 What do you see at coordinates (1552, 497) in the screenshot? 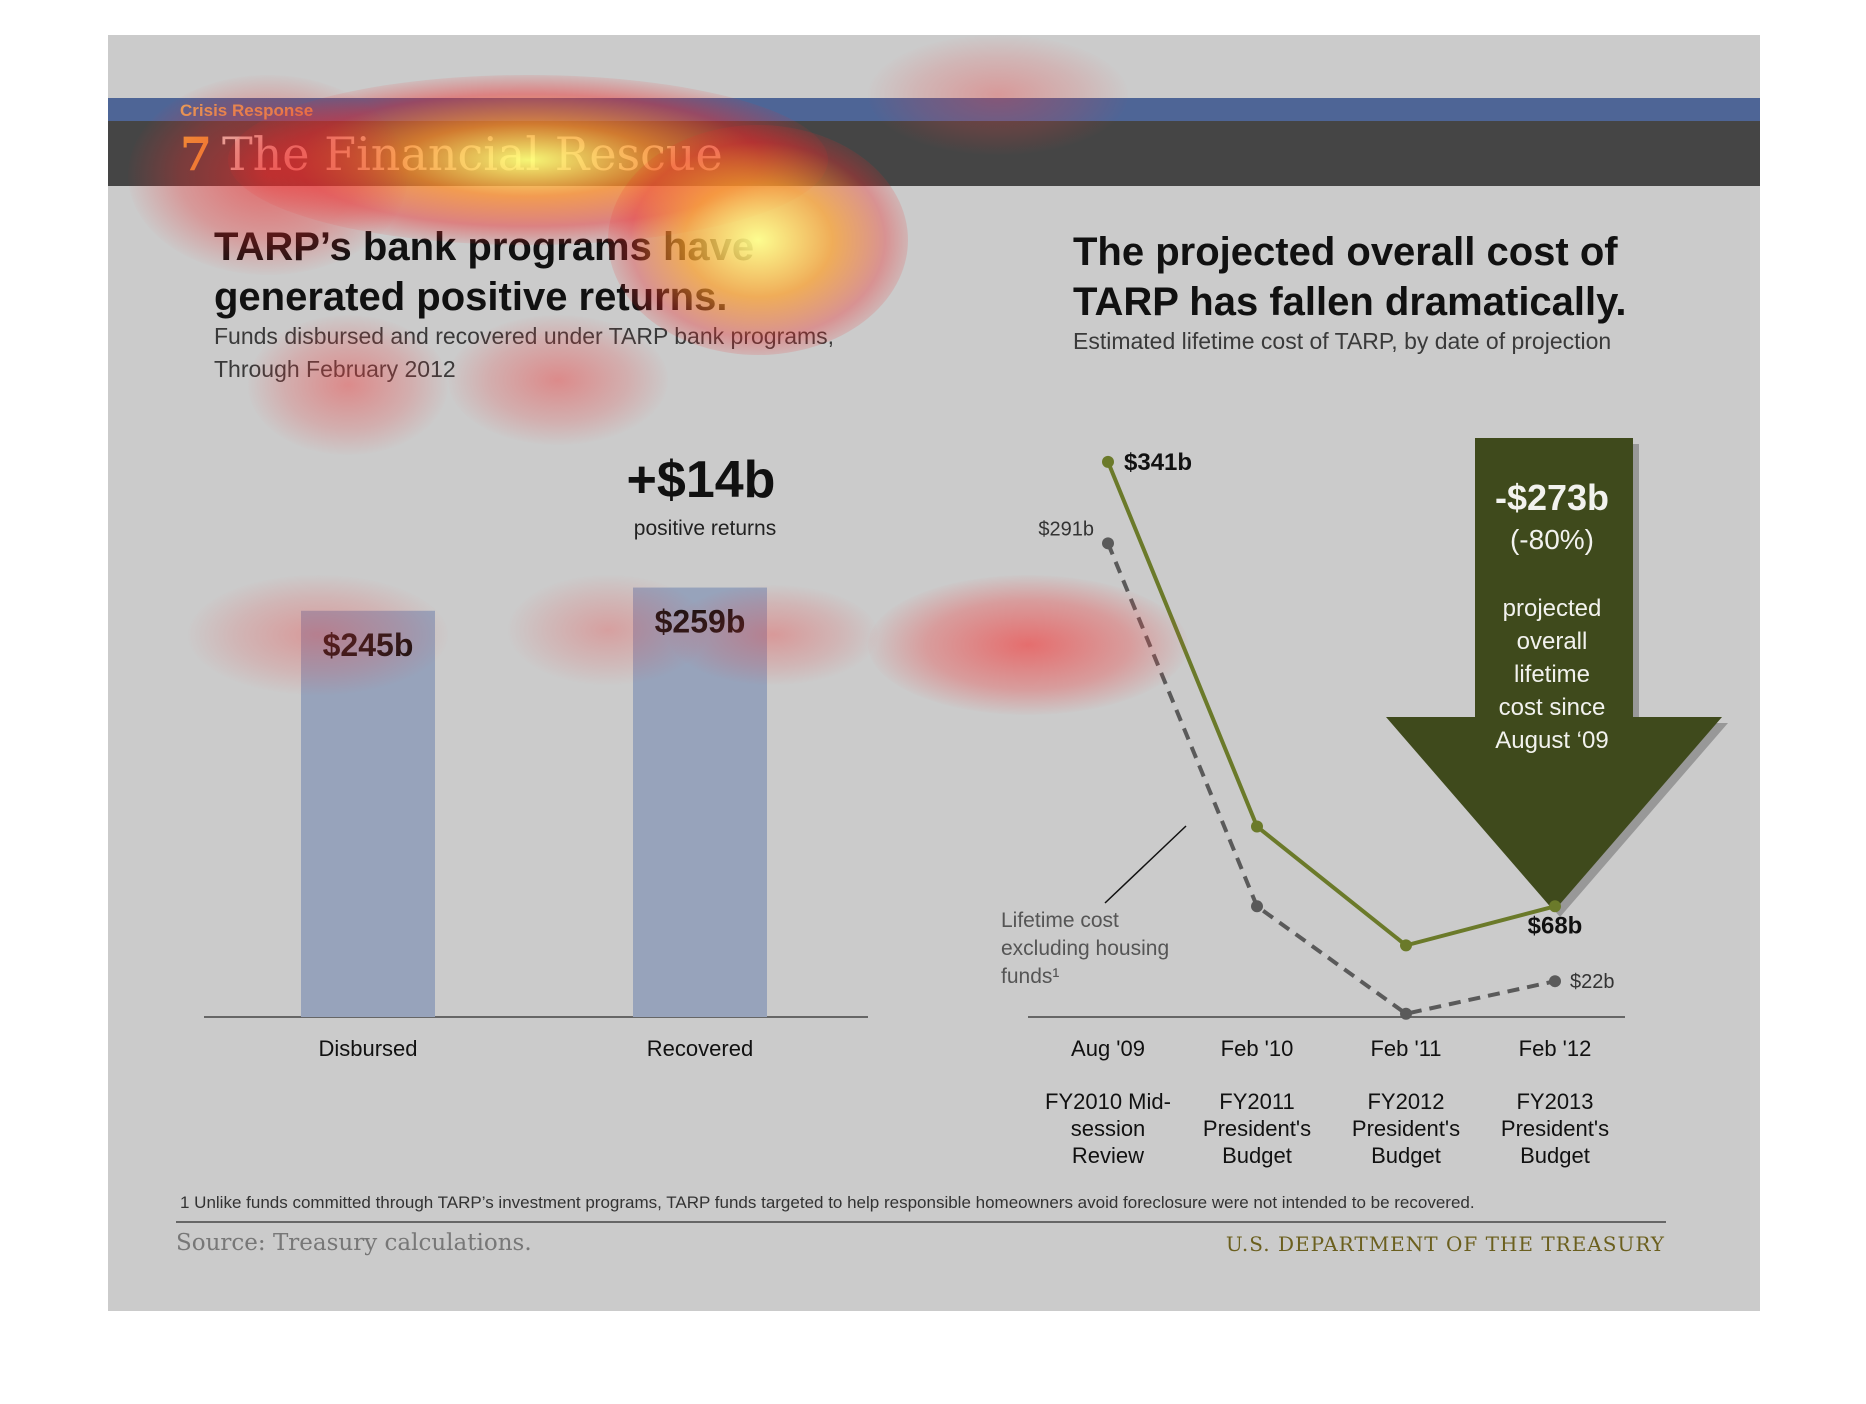
I see `callout-value: -$273b` at bounding box center [1552, 497].